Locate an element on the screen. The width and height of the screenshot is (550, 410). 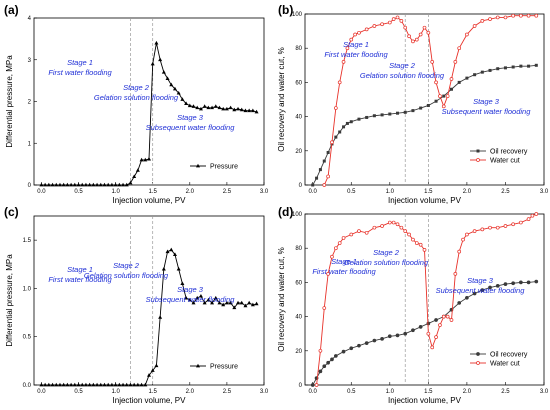
y-tick-label: 4 is located at coordinates (30, 19).